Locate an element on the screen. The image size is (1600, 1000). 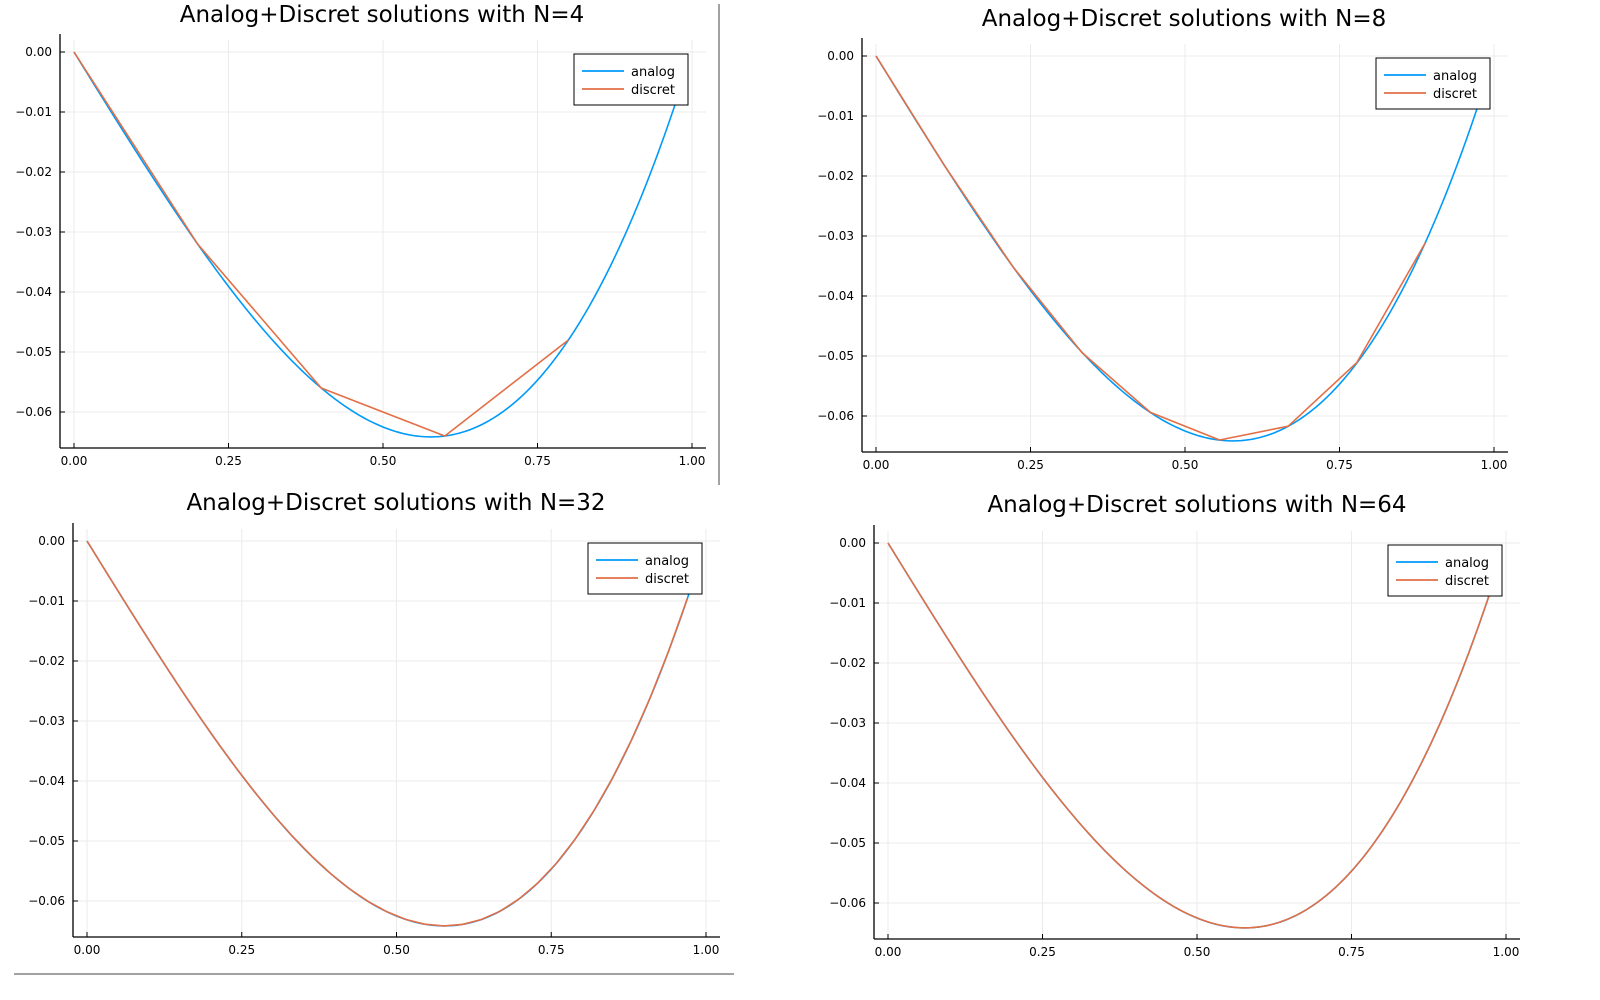
plot-title: Analog+Discret solutions with N=32 is located at coordinates (395, 503).